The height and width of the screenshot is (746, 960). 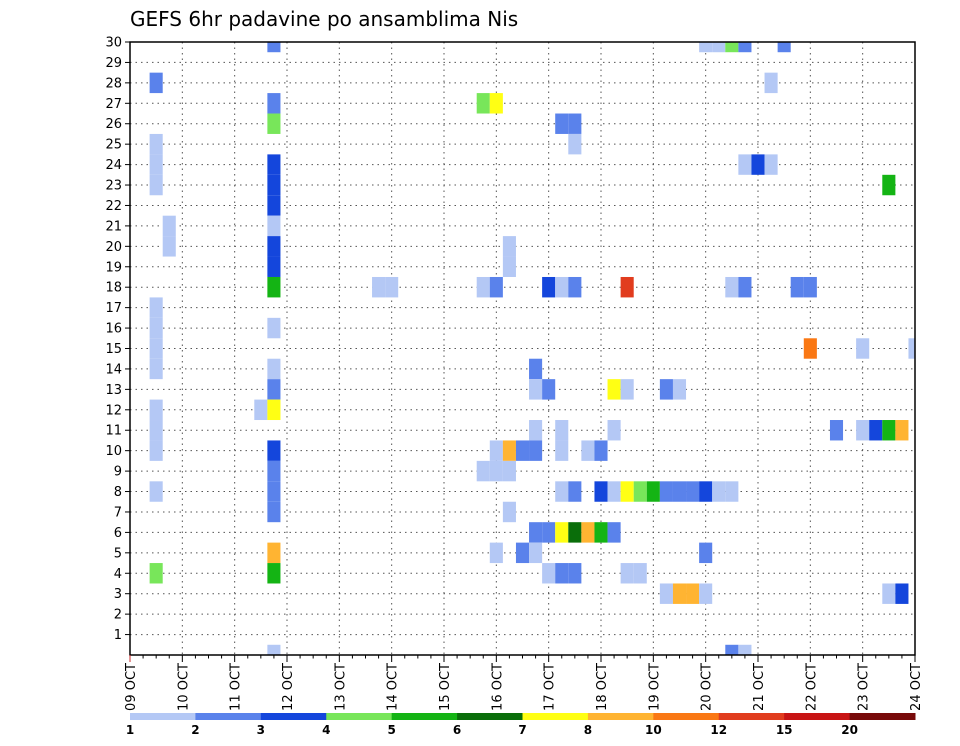 I want to click on y-tick-label: 9, so click(x=118, y=472).